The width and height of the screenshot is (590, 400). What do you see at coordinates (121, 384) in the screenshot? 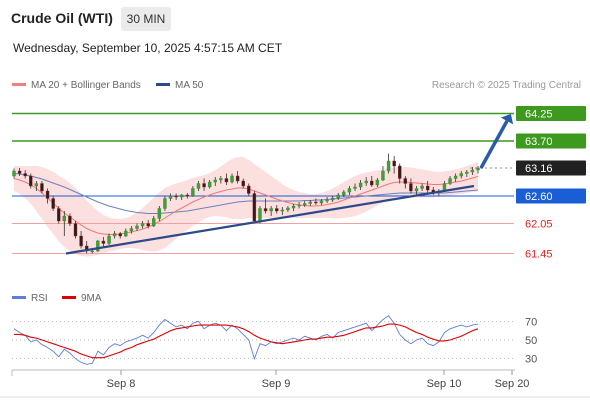
I see `x-tick-label: Sep 8` at bounding box center [121, 384].